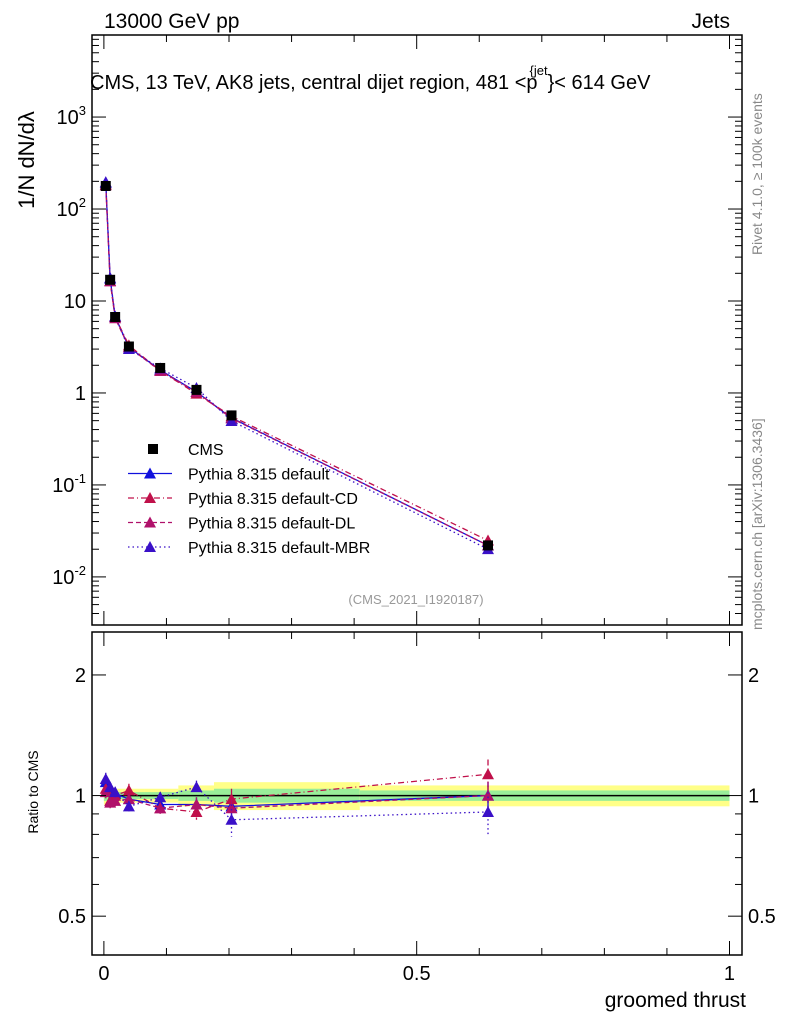 This screenshot has height=1024, width=786. What do you see at coordinates (539, 70) in the screenshot?
I see `title-sup: {jet` at bounding box center [539, 70].